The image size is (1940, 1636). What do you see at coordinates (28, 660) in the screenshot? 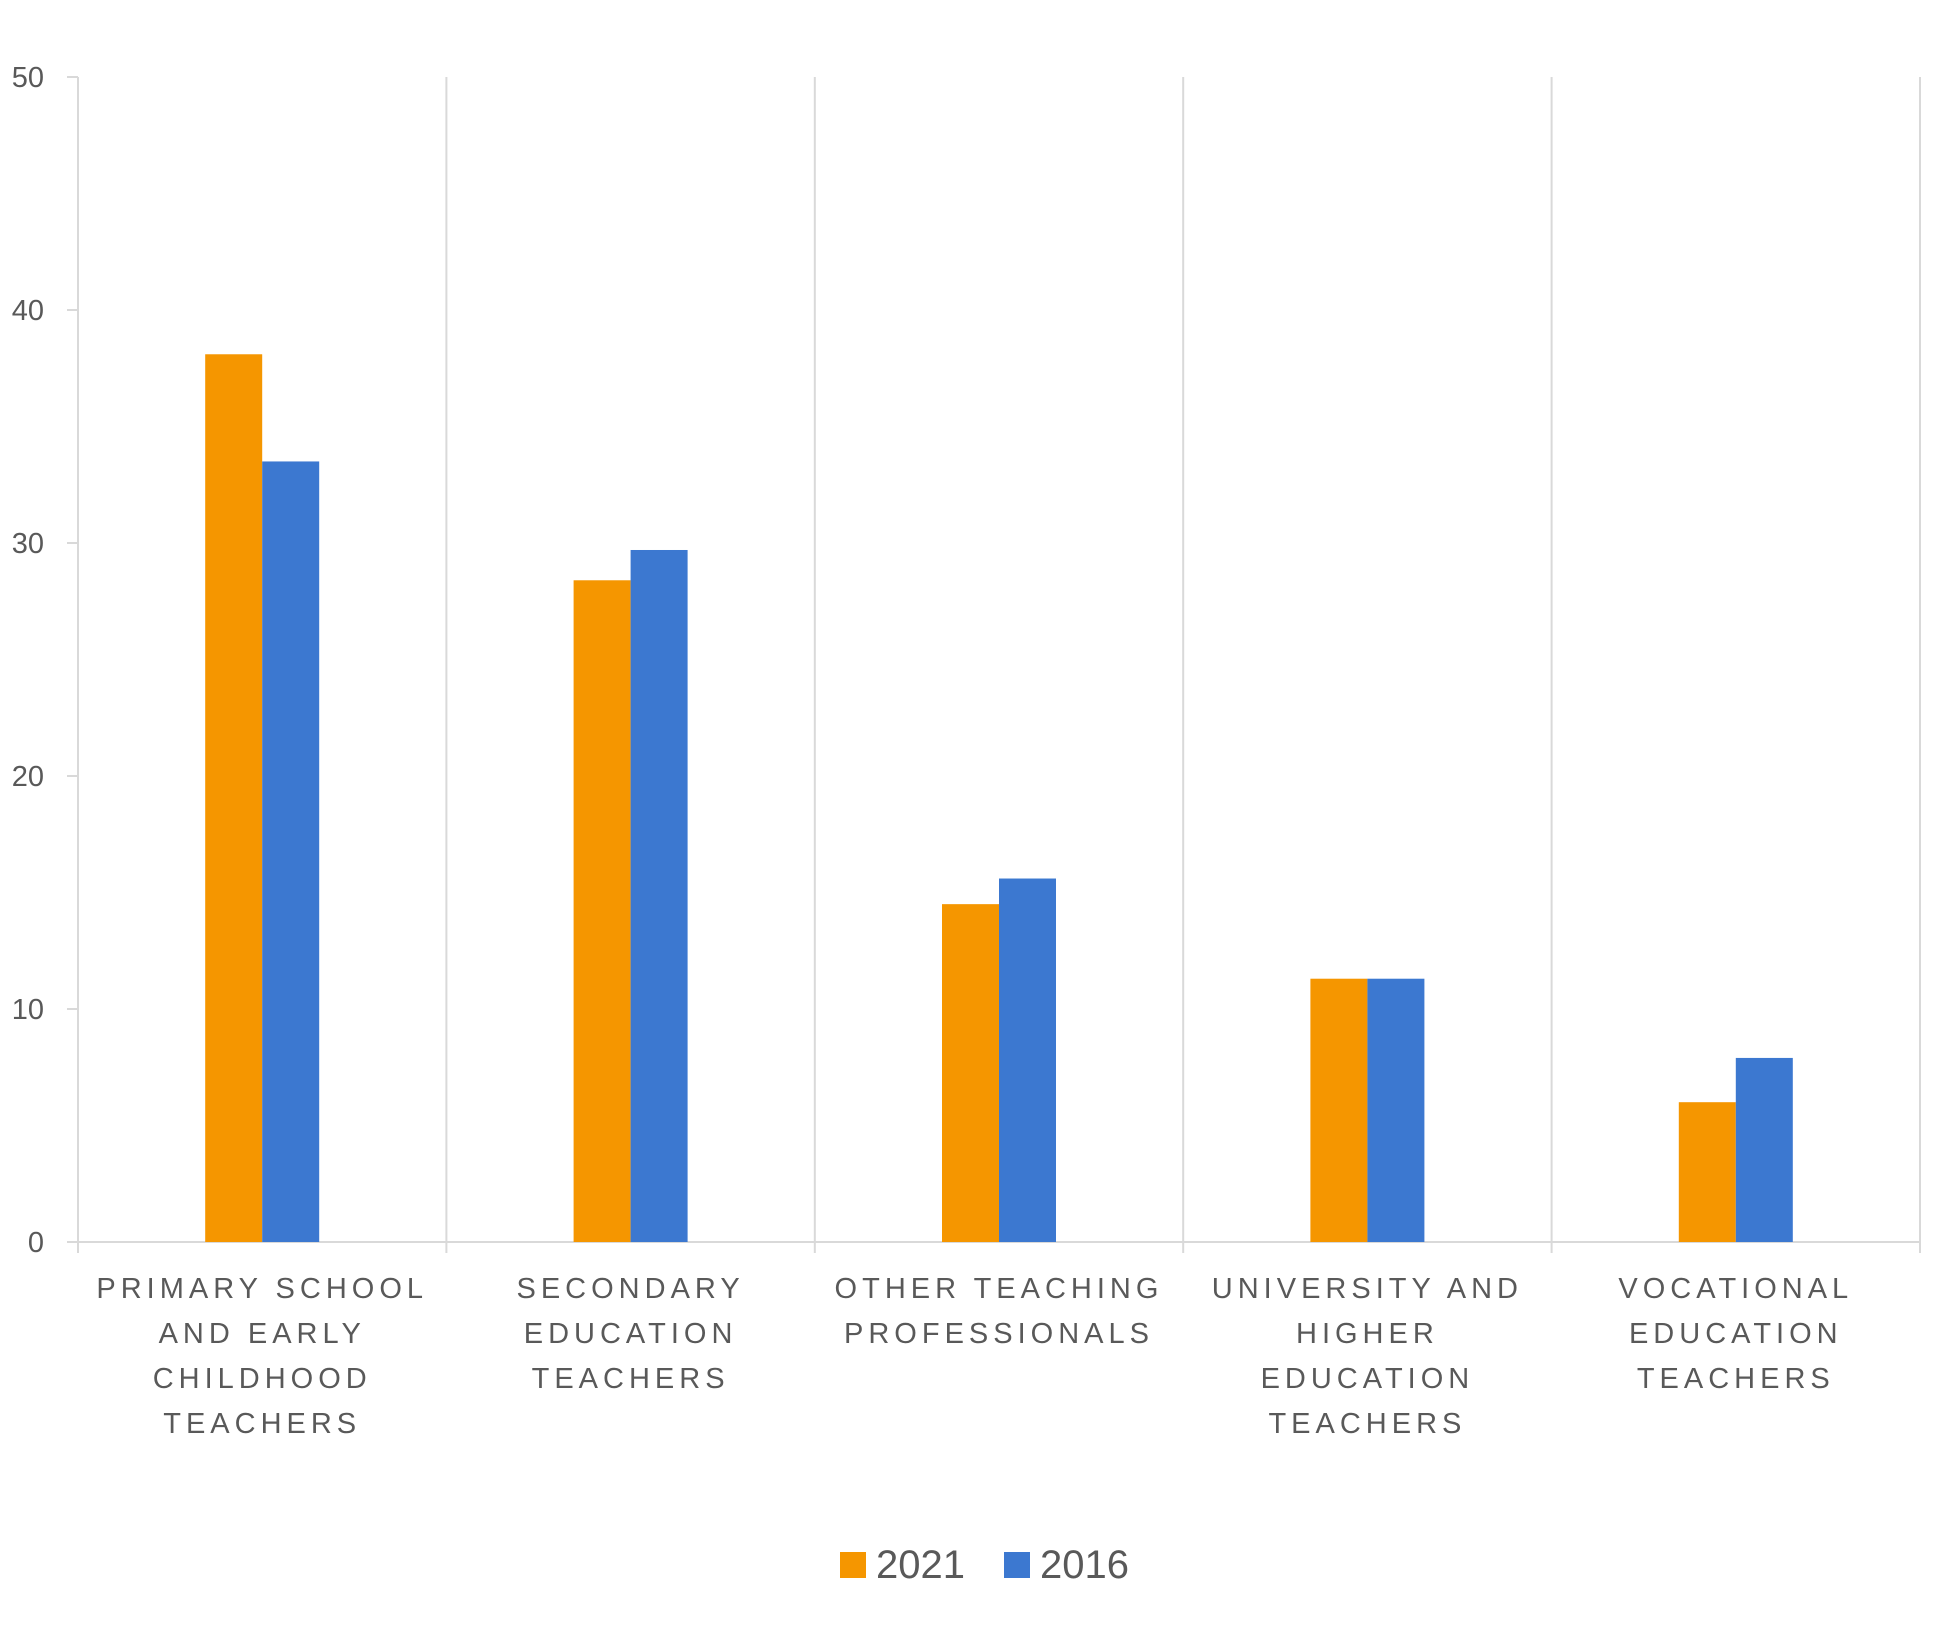
I see `y-tick-labels: 0 10 20 30 40 50` at bounding box center [28, 660].